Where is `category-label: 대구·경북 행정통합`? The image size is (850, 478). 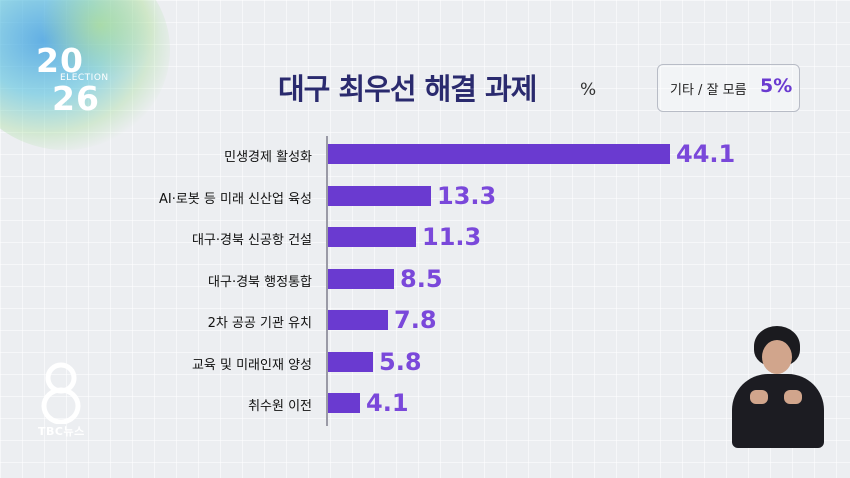 category-label: 대구·경북 행정통합 is located at coordinates (260, 282).